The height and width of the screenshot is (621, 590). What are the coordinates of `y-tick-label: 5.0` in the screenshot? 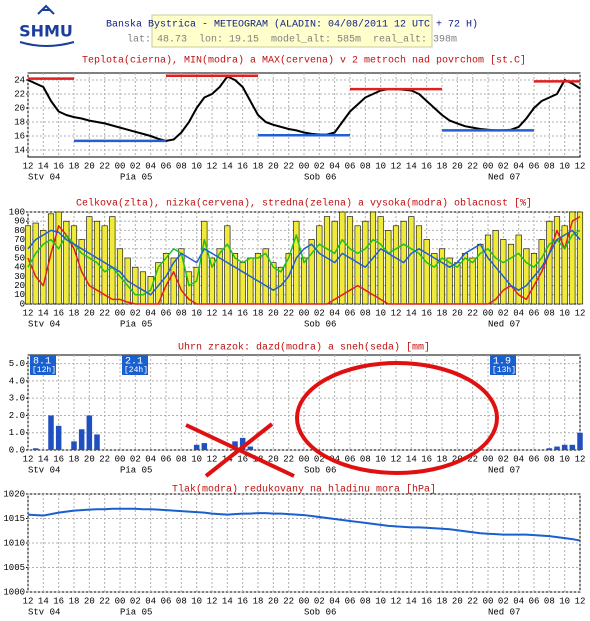 It's located at (17, 364).